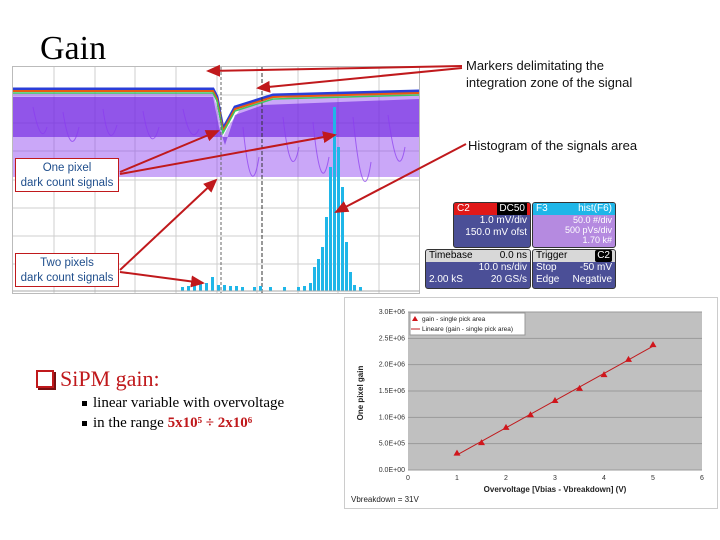 The height and width of the screenshot is (540, 720). I want to click on sipm-gain-heading: SiPM gain:, so click(98, 379).